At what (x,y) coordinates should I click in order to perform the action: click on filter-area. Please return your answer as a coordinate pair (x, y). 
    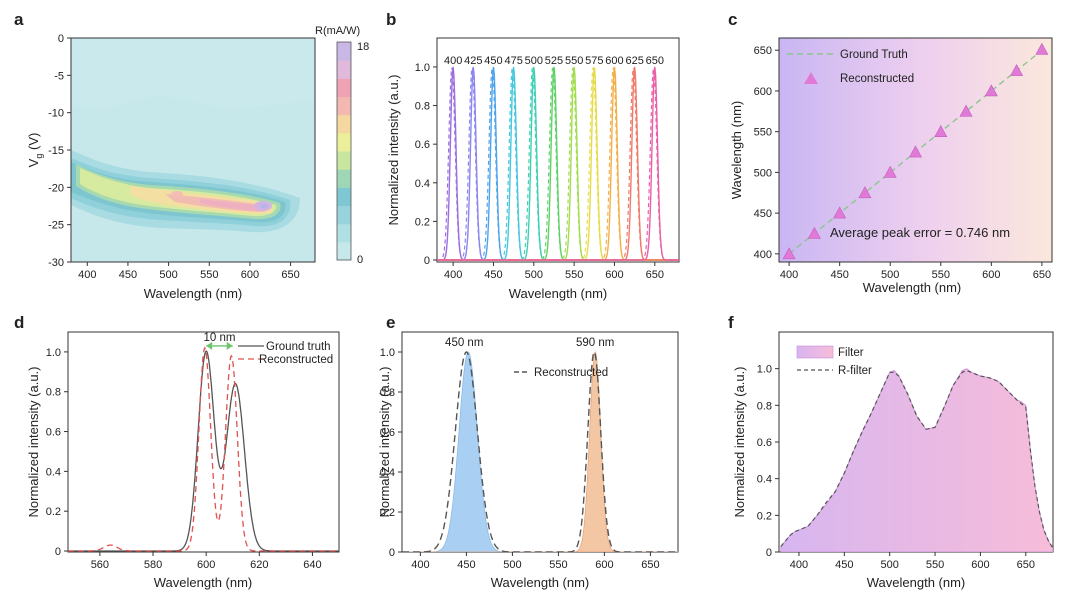
    Looking at the image, I should click on (916, 460).